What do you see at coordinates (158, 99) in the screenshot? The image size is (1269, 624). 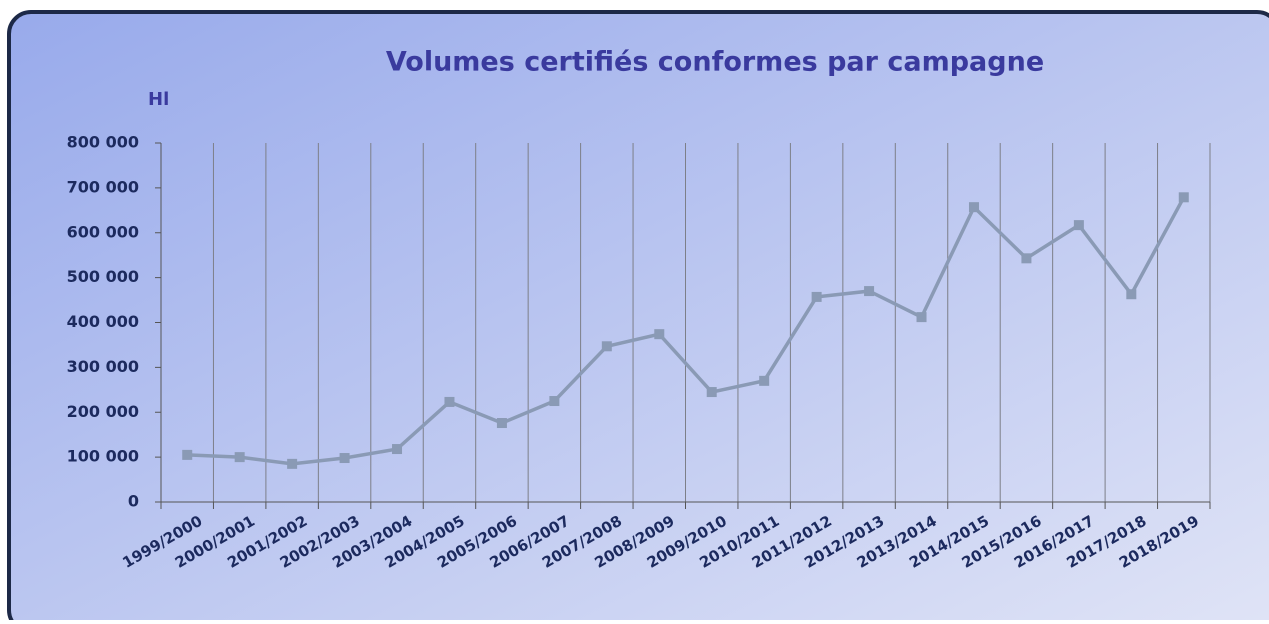 I see `y-axis-label: Hl` at bounding box center [158, 99].